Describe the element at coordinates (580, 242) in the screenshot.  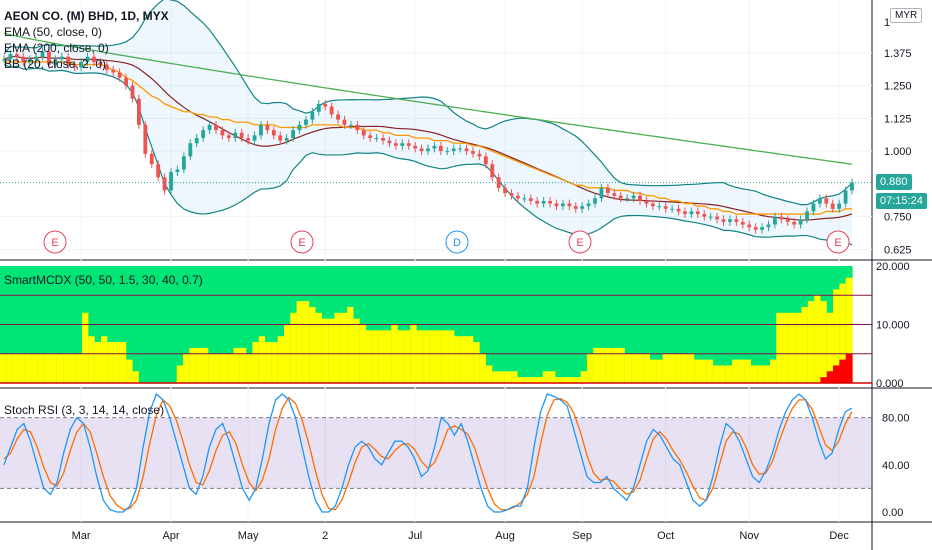
I see `event-marker: E` at that location.